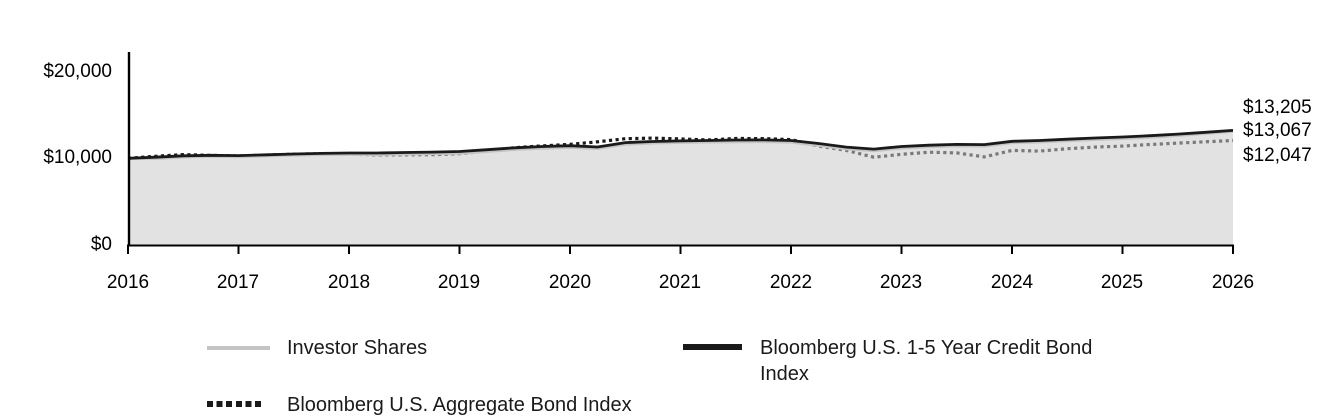 Image resolution: width=1332 pixels, height=420 pixels. Describe the element at coordinates (1012, 282) in the screenshot. I see `x-axis-label-2024: 2024` at that location.